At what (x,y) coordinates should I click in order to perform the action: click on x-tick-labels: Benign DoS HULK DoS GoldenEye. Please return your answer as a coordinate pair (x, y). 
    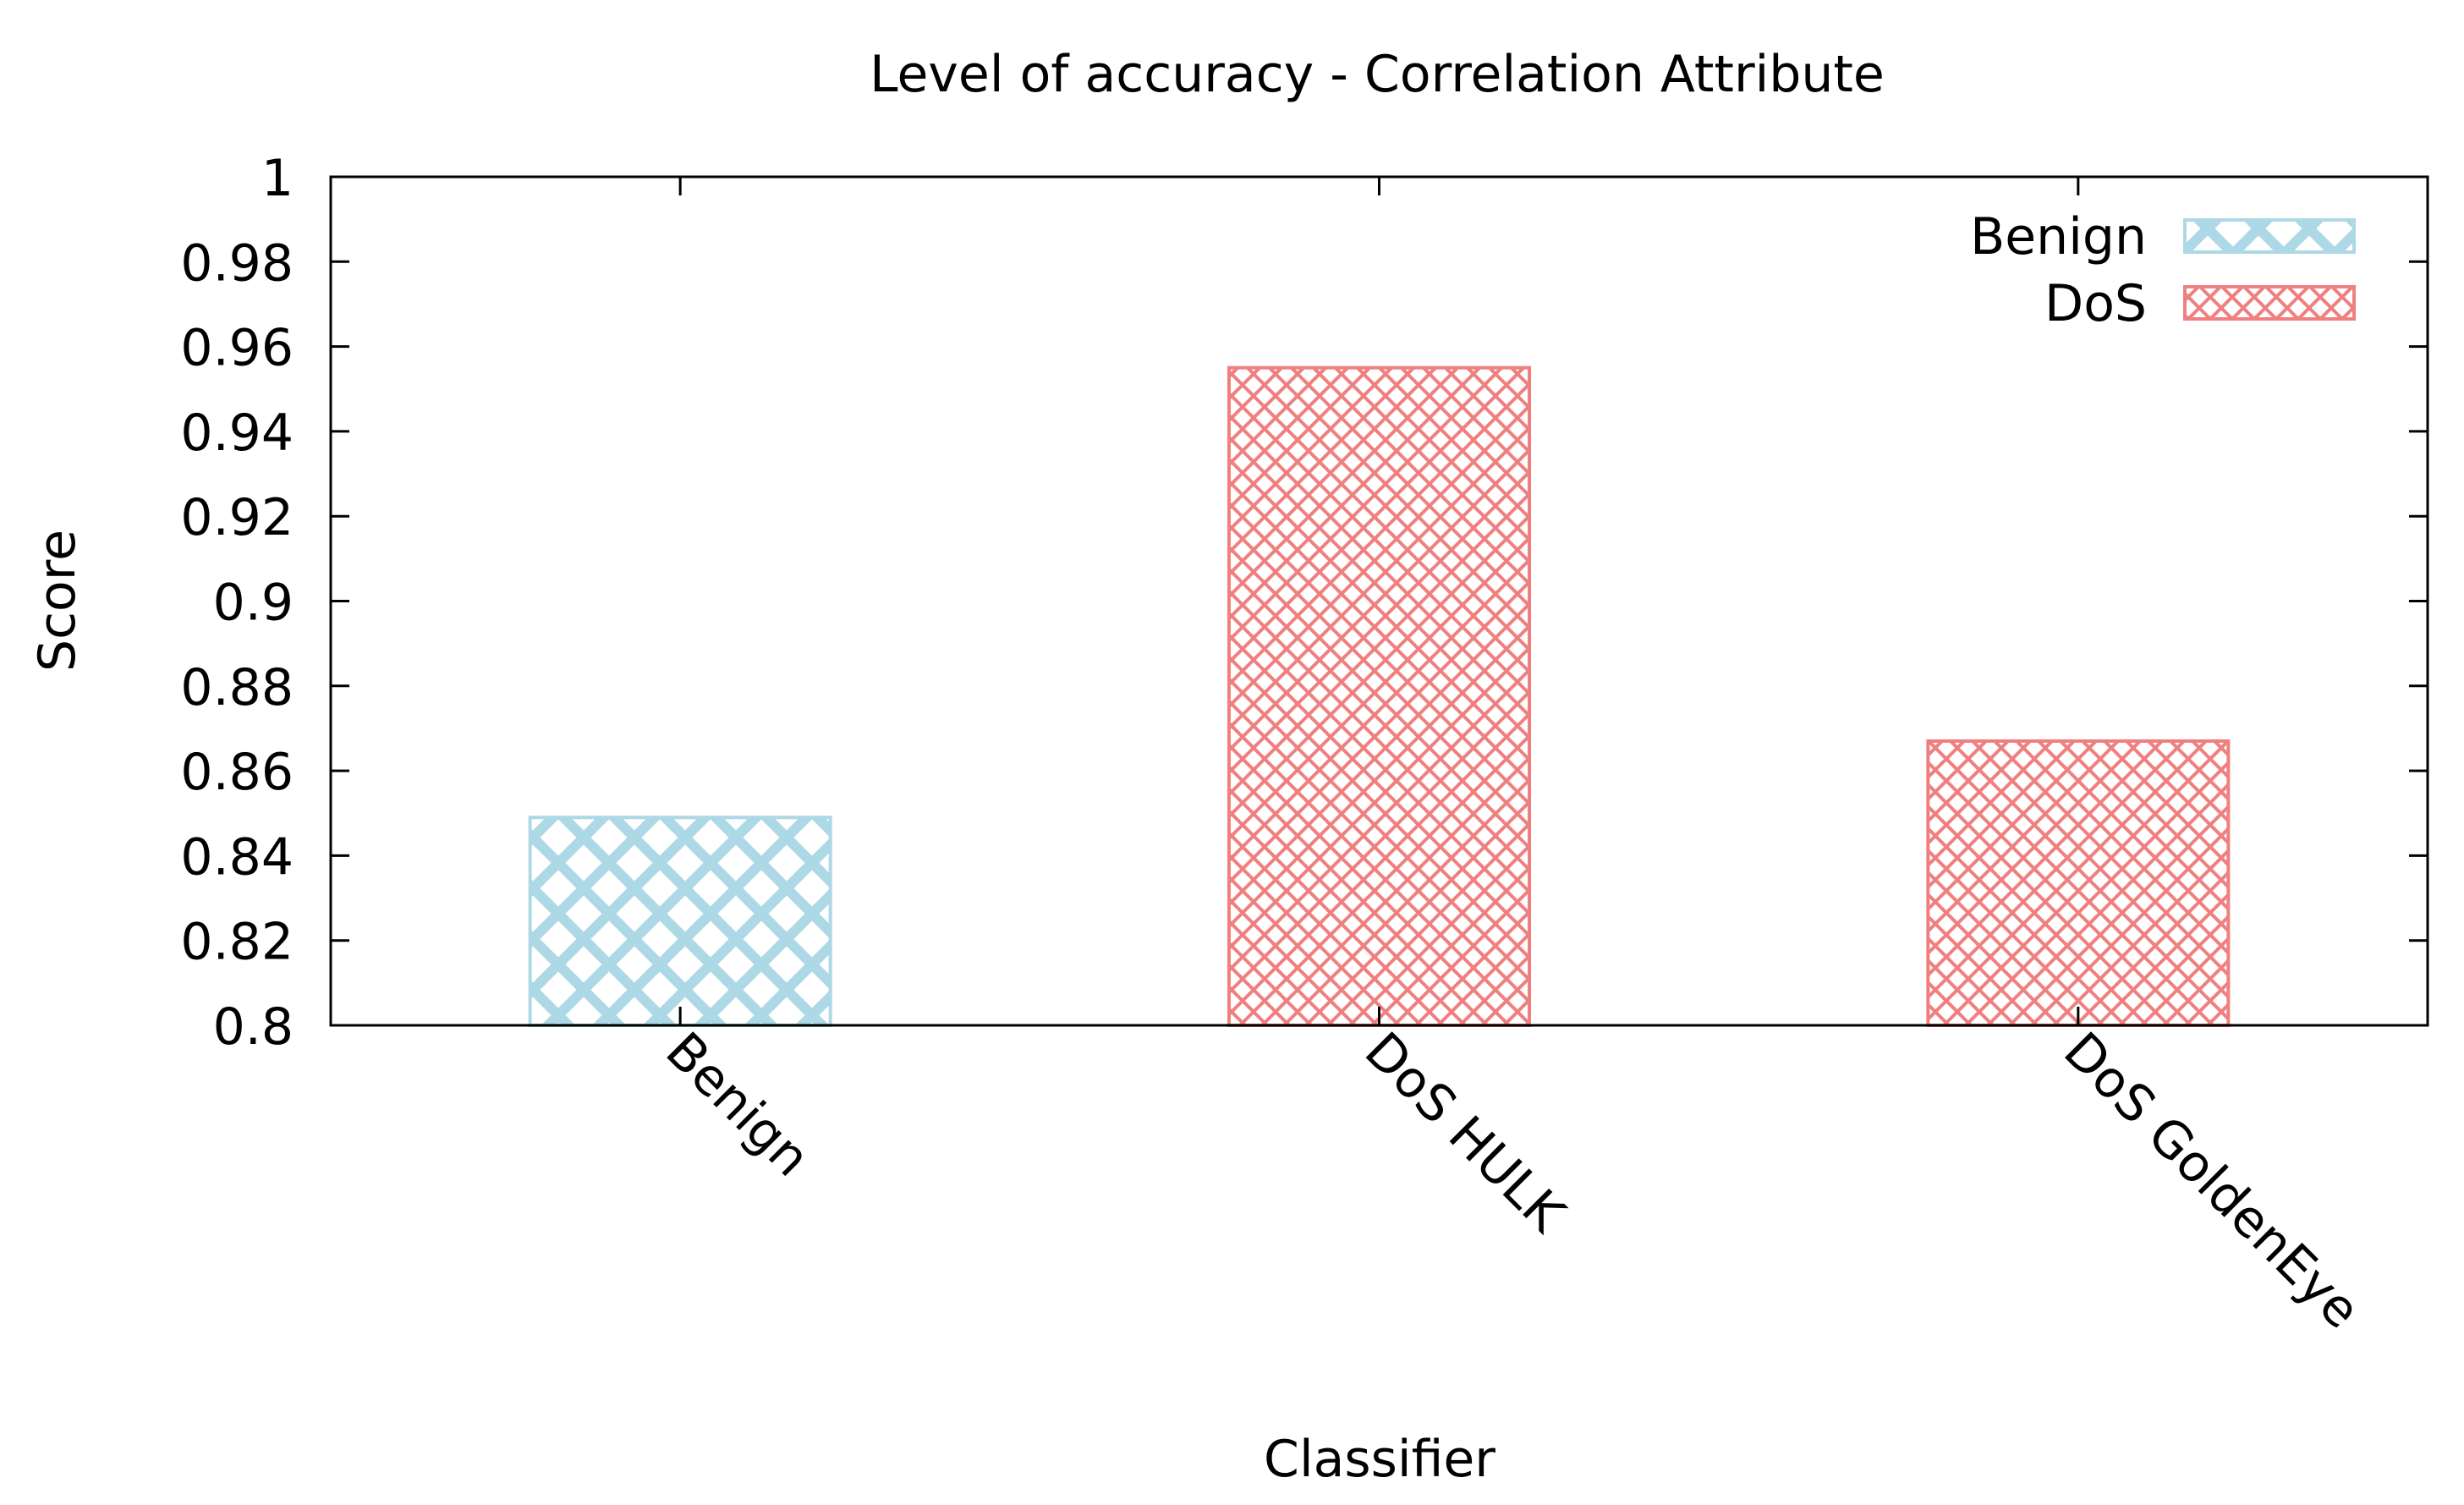
    Looking at the image, I should click on (1514, 1180).